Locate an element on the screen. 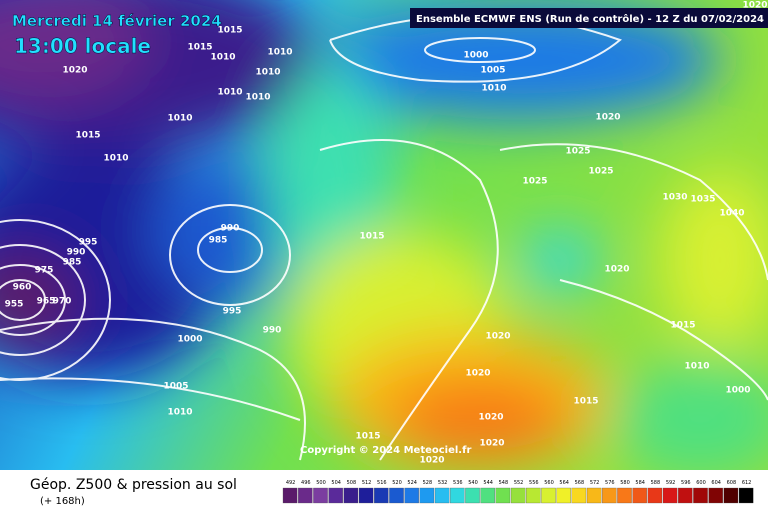 Image resolution: width=768 pixels, height=512 pixels. scale-label: 564 is located at coordinates (564, 483).